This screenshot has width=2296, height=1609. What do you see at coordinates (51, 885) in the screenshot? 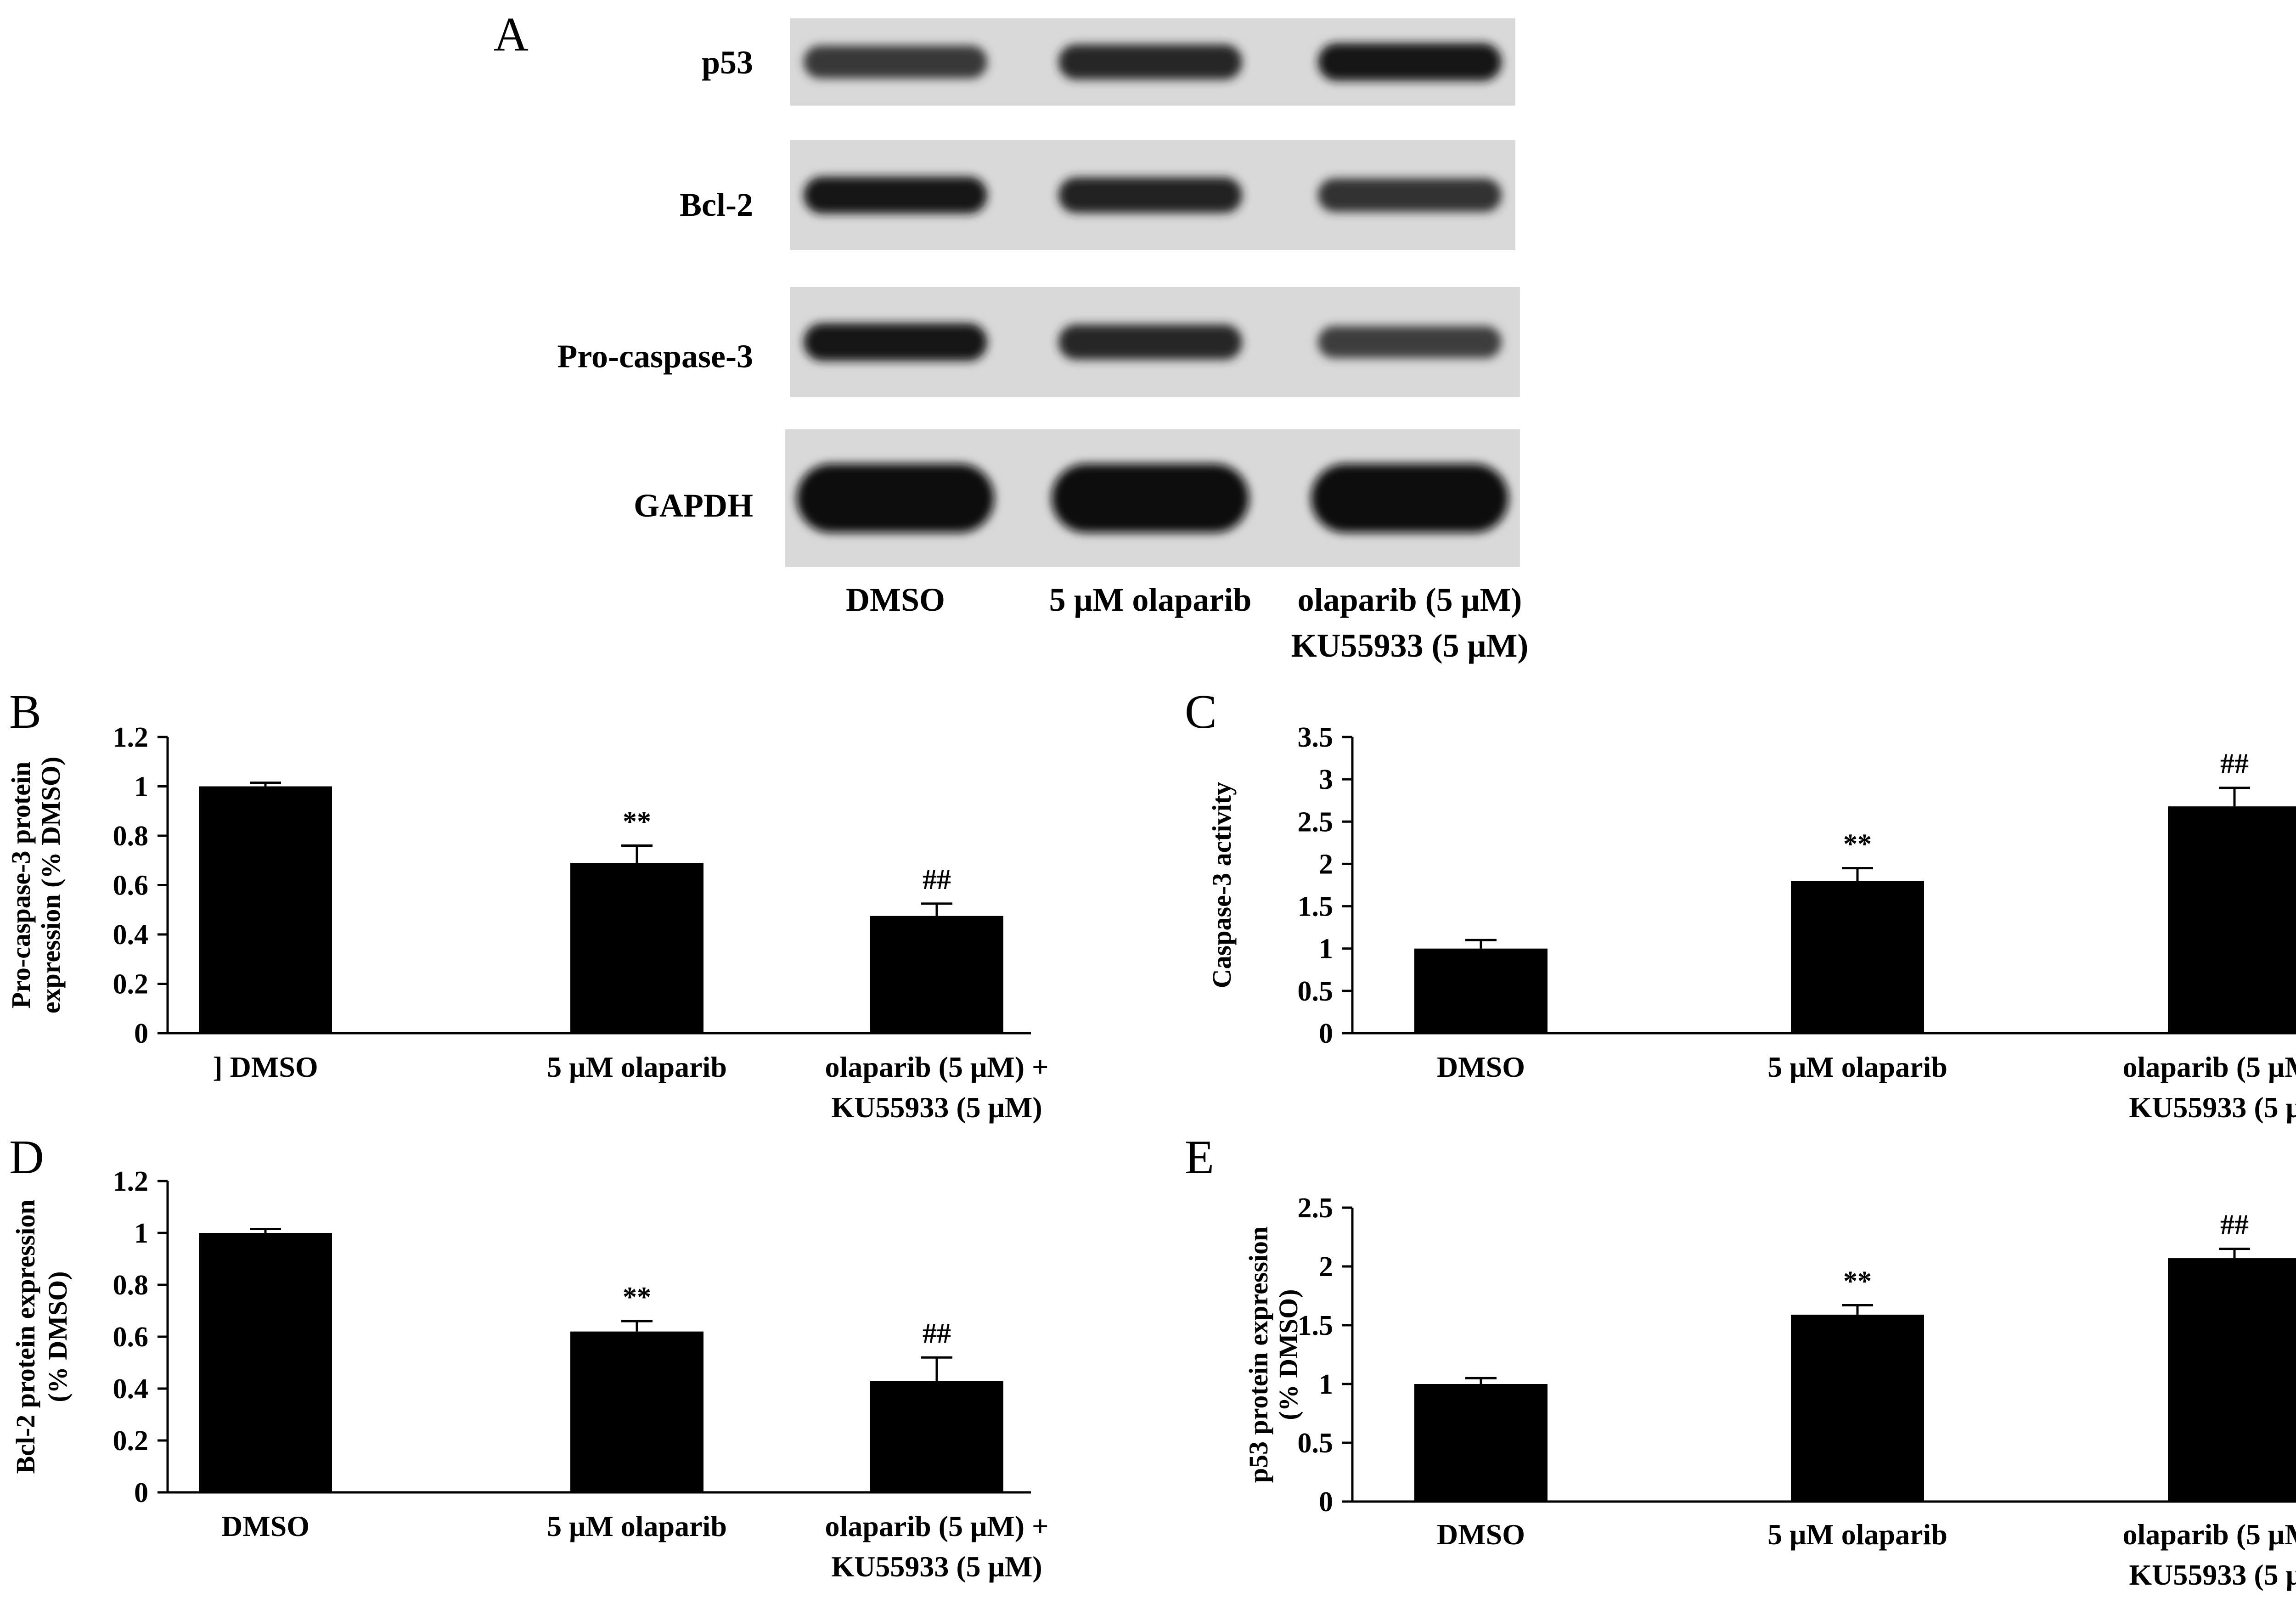
I see `y-axis-label: expression (% DMSO)` at bounding box center [51, 885].